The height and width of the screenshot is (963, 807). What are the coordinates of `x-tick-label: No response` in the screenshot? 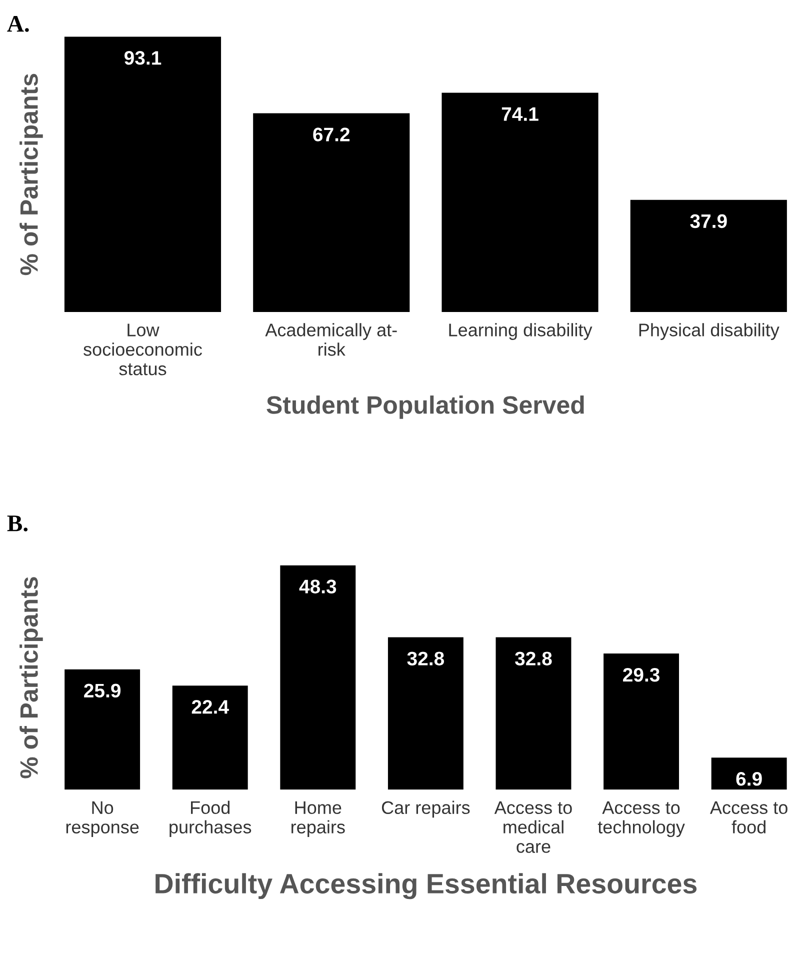 It's located at (102, 819).